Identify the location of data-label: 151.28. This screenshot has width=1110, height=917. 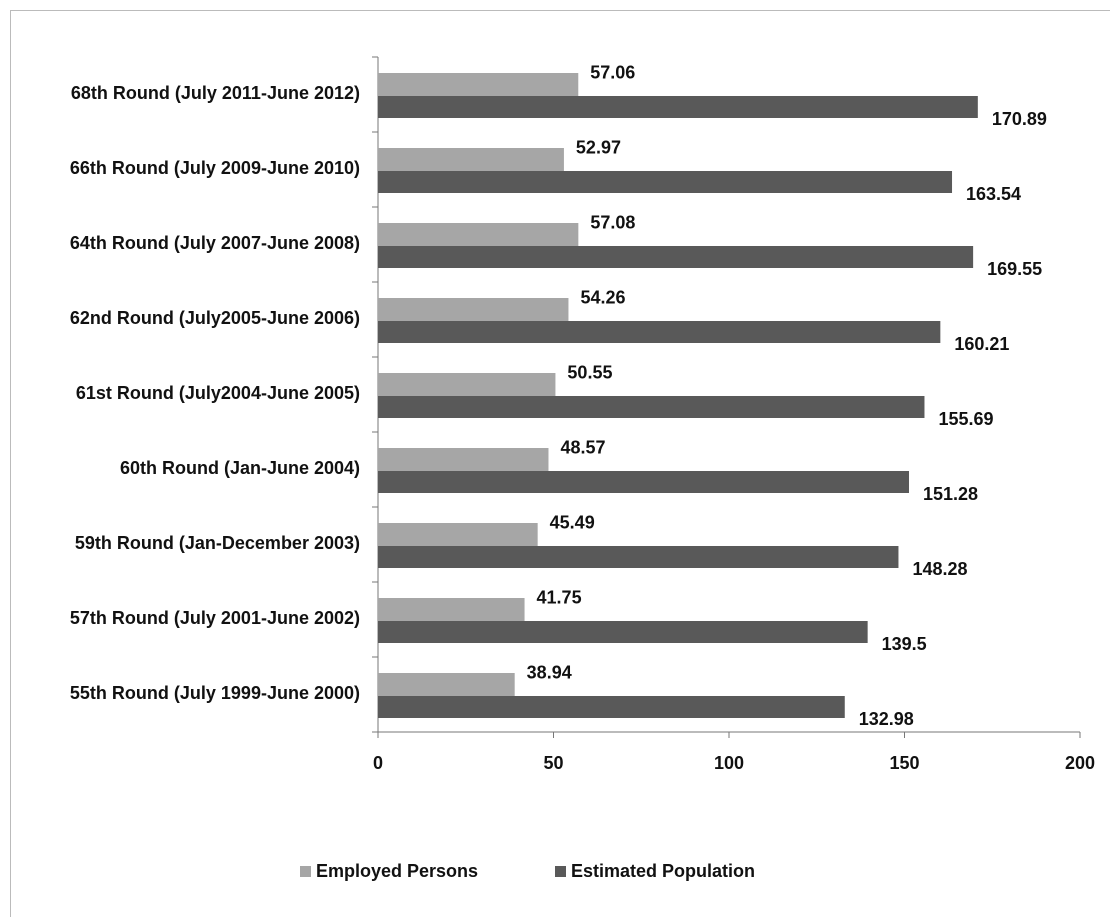
(950, 494).